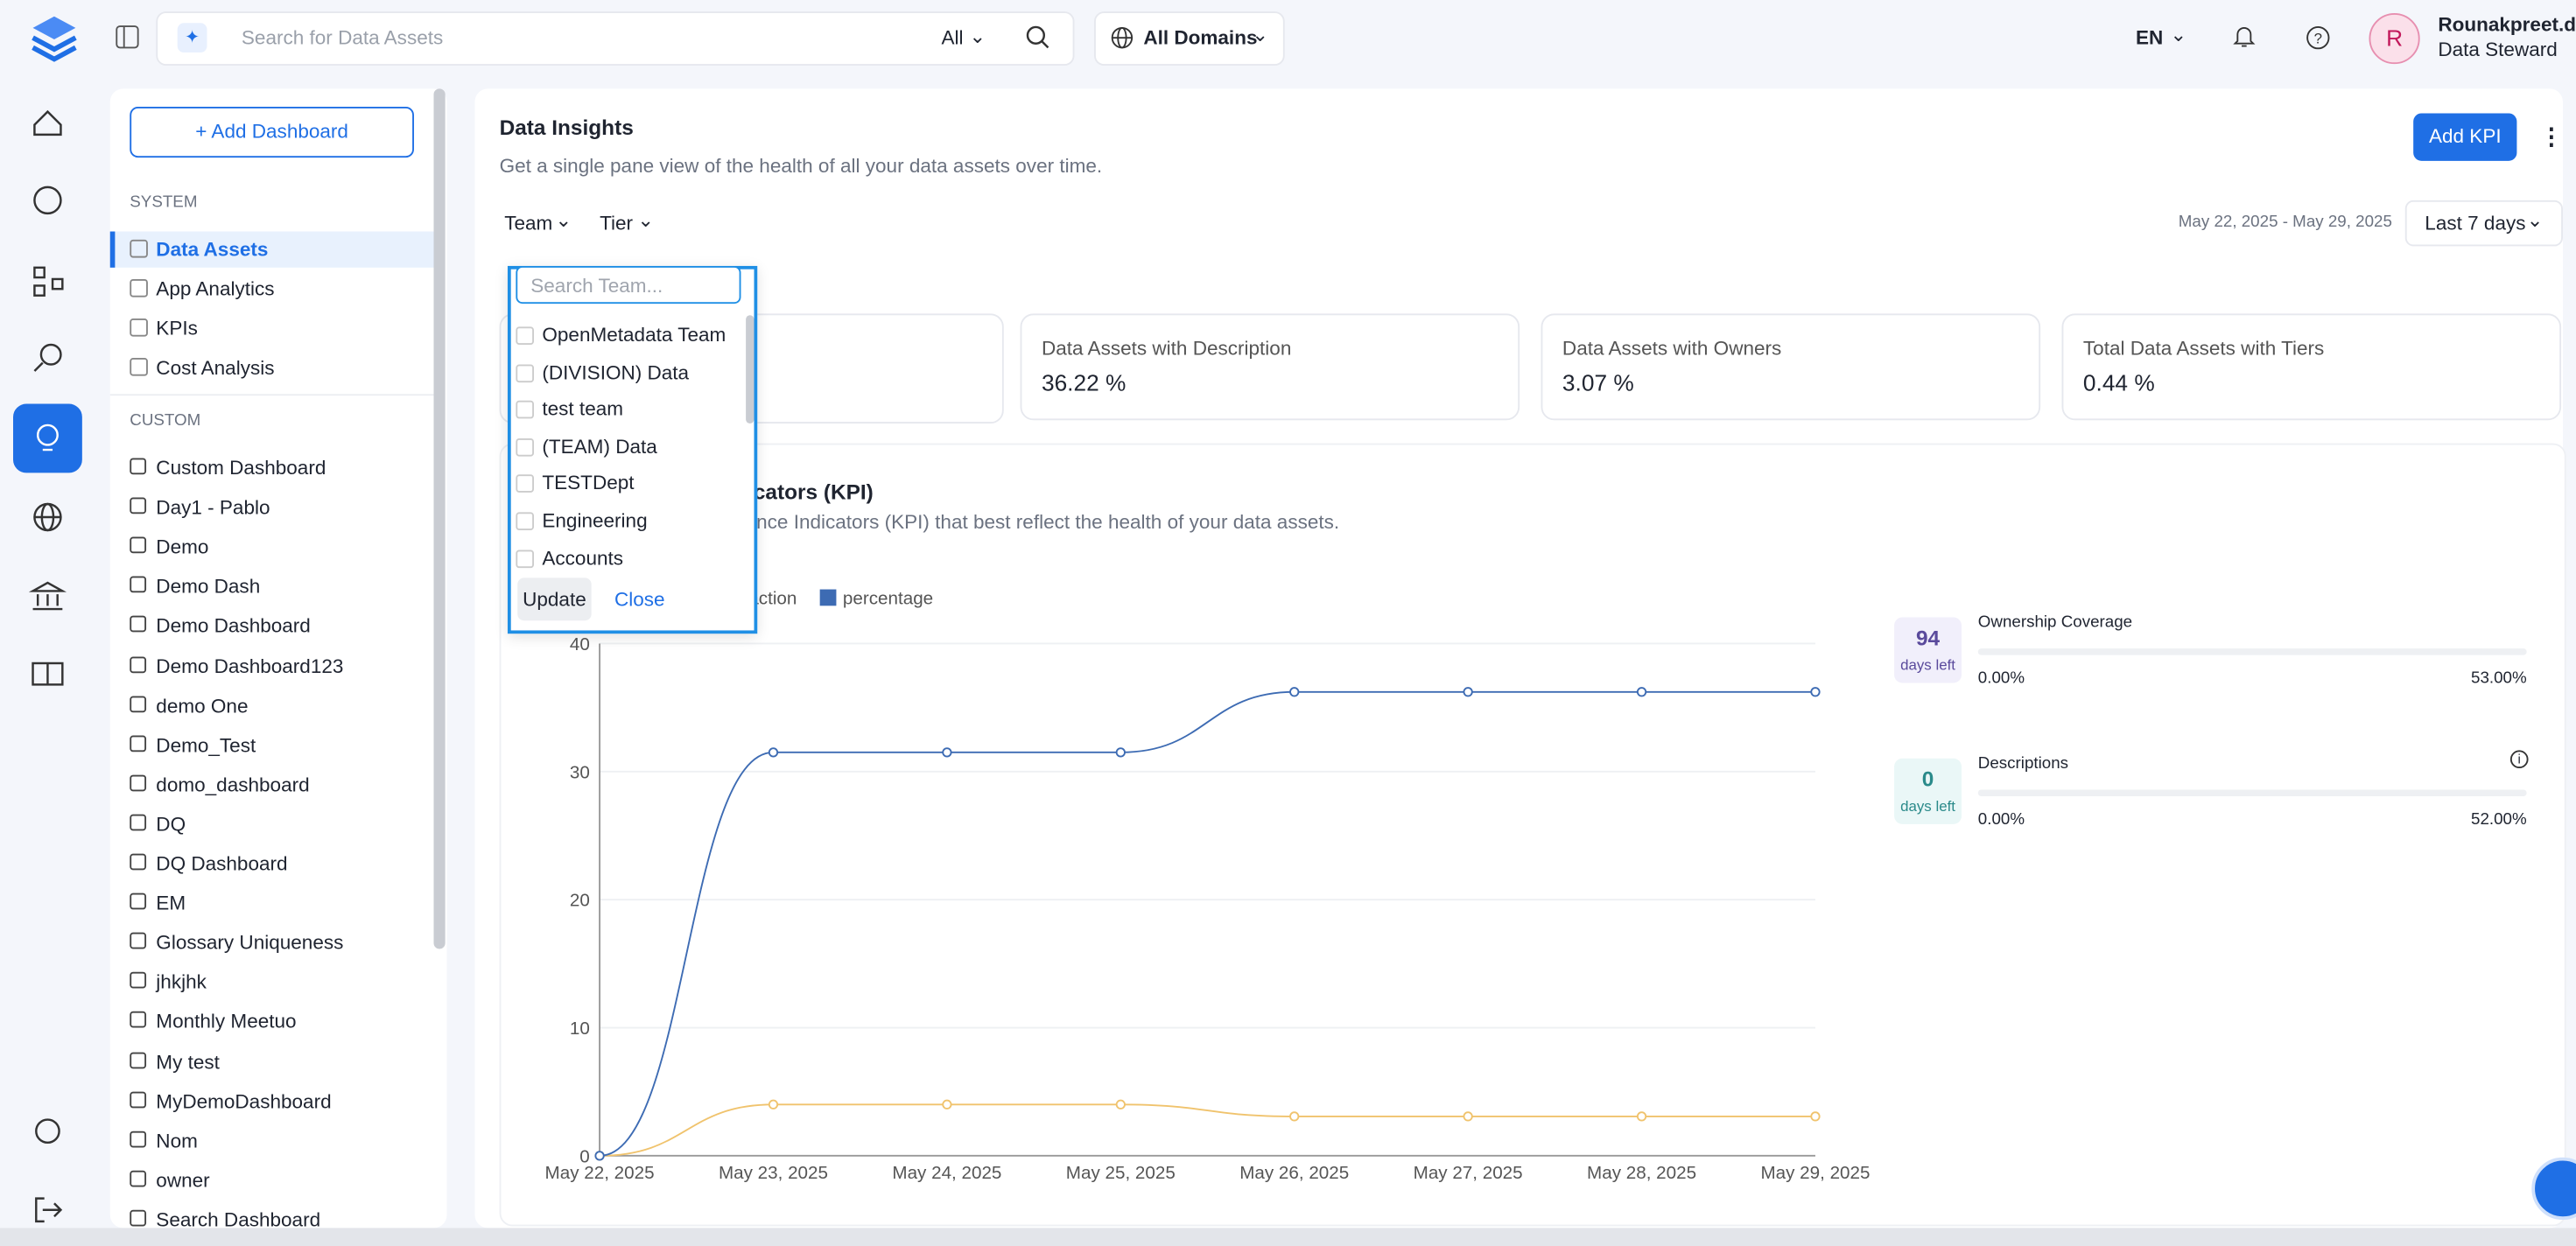 This screenshot has height=1246, width=2576. I want to click on custom-item: My test, so click(188, 1061).